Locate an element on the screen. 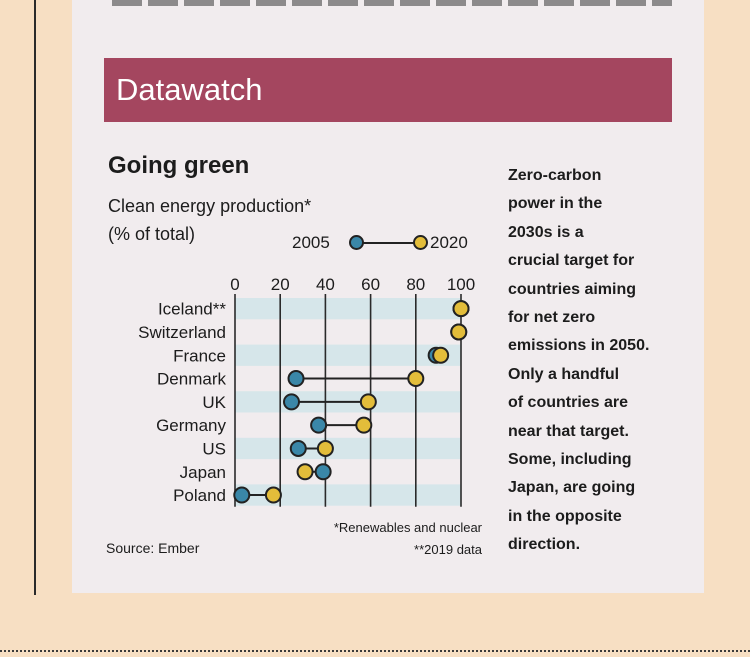 This screenshot has width=750, height=657. legend-end-dot is located at coordinates (420, 242).